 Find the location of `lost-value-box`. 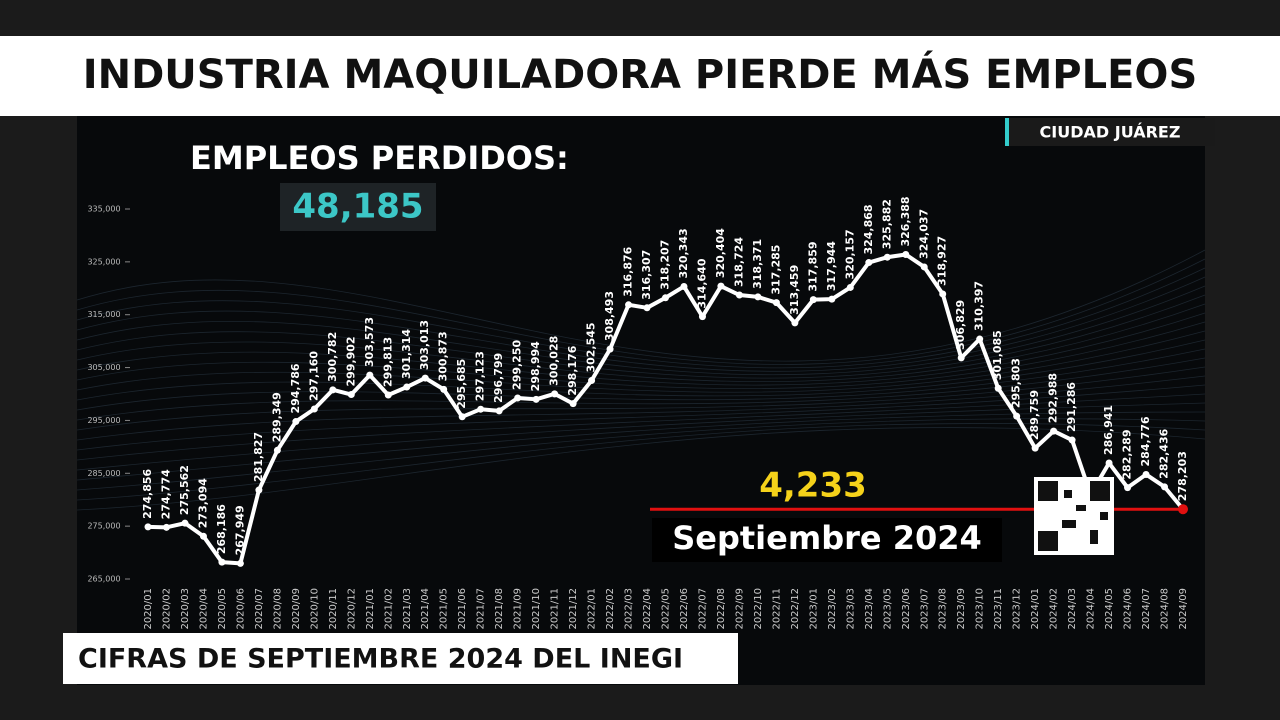

lost-value-box is located at coordinates (358, 207).